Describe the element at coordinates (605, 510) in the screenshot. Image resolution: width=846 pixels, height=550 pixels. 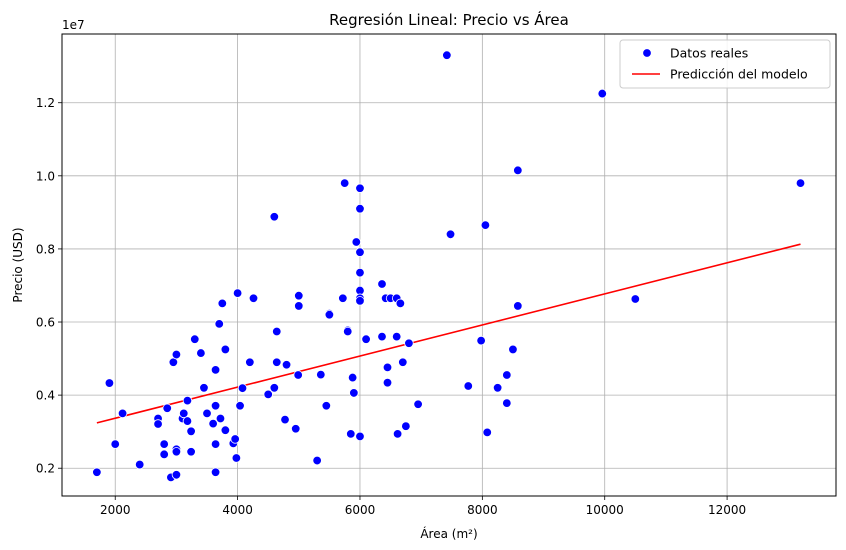
I see `x-tick-label: 10000` at that location.